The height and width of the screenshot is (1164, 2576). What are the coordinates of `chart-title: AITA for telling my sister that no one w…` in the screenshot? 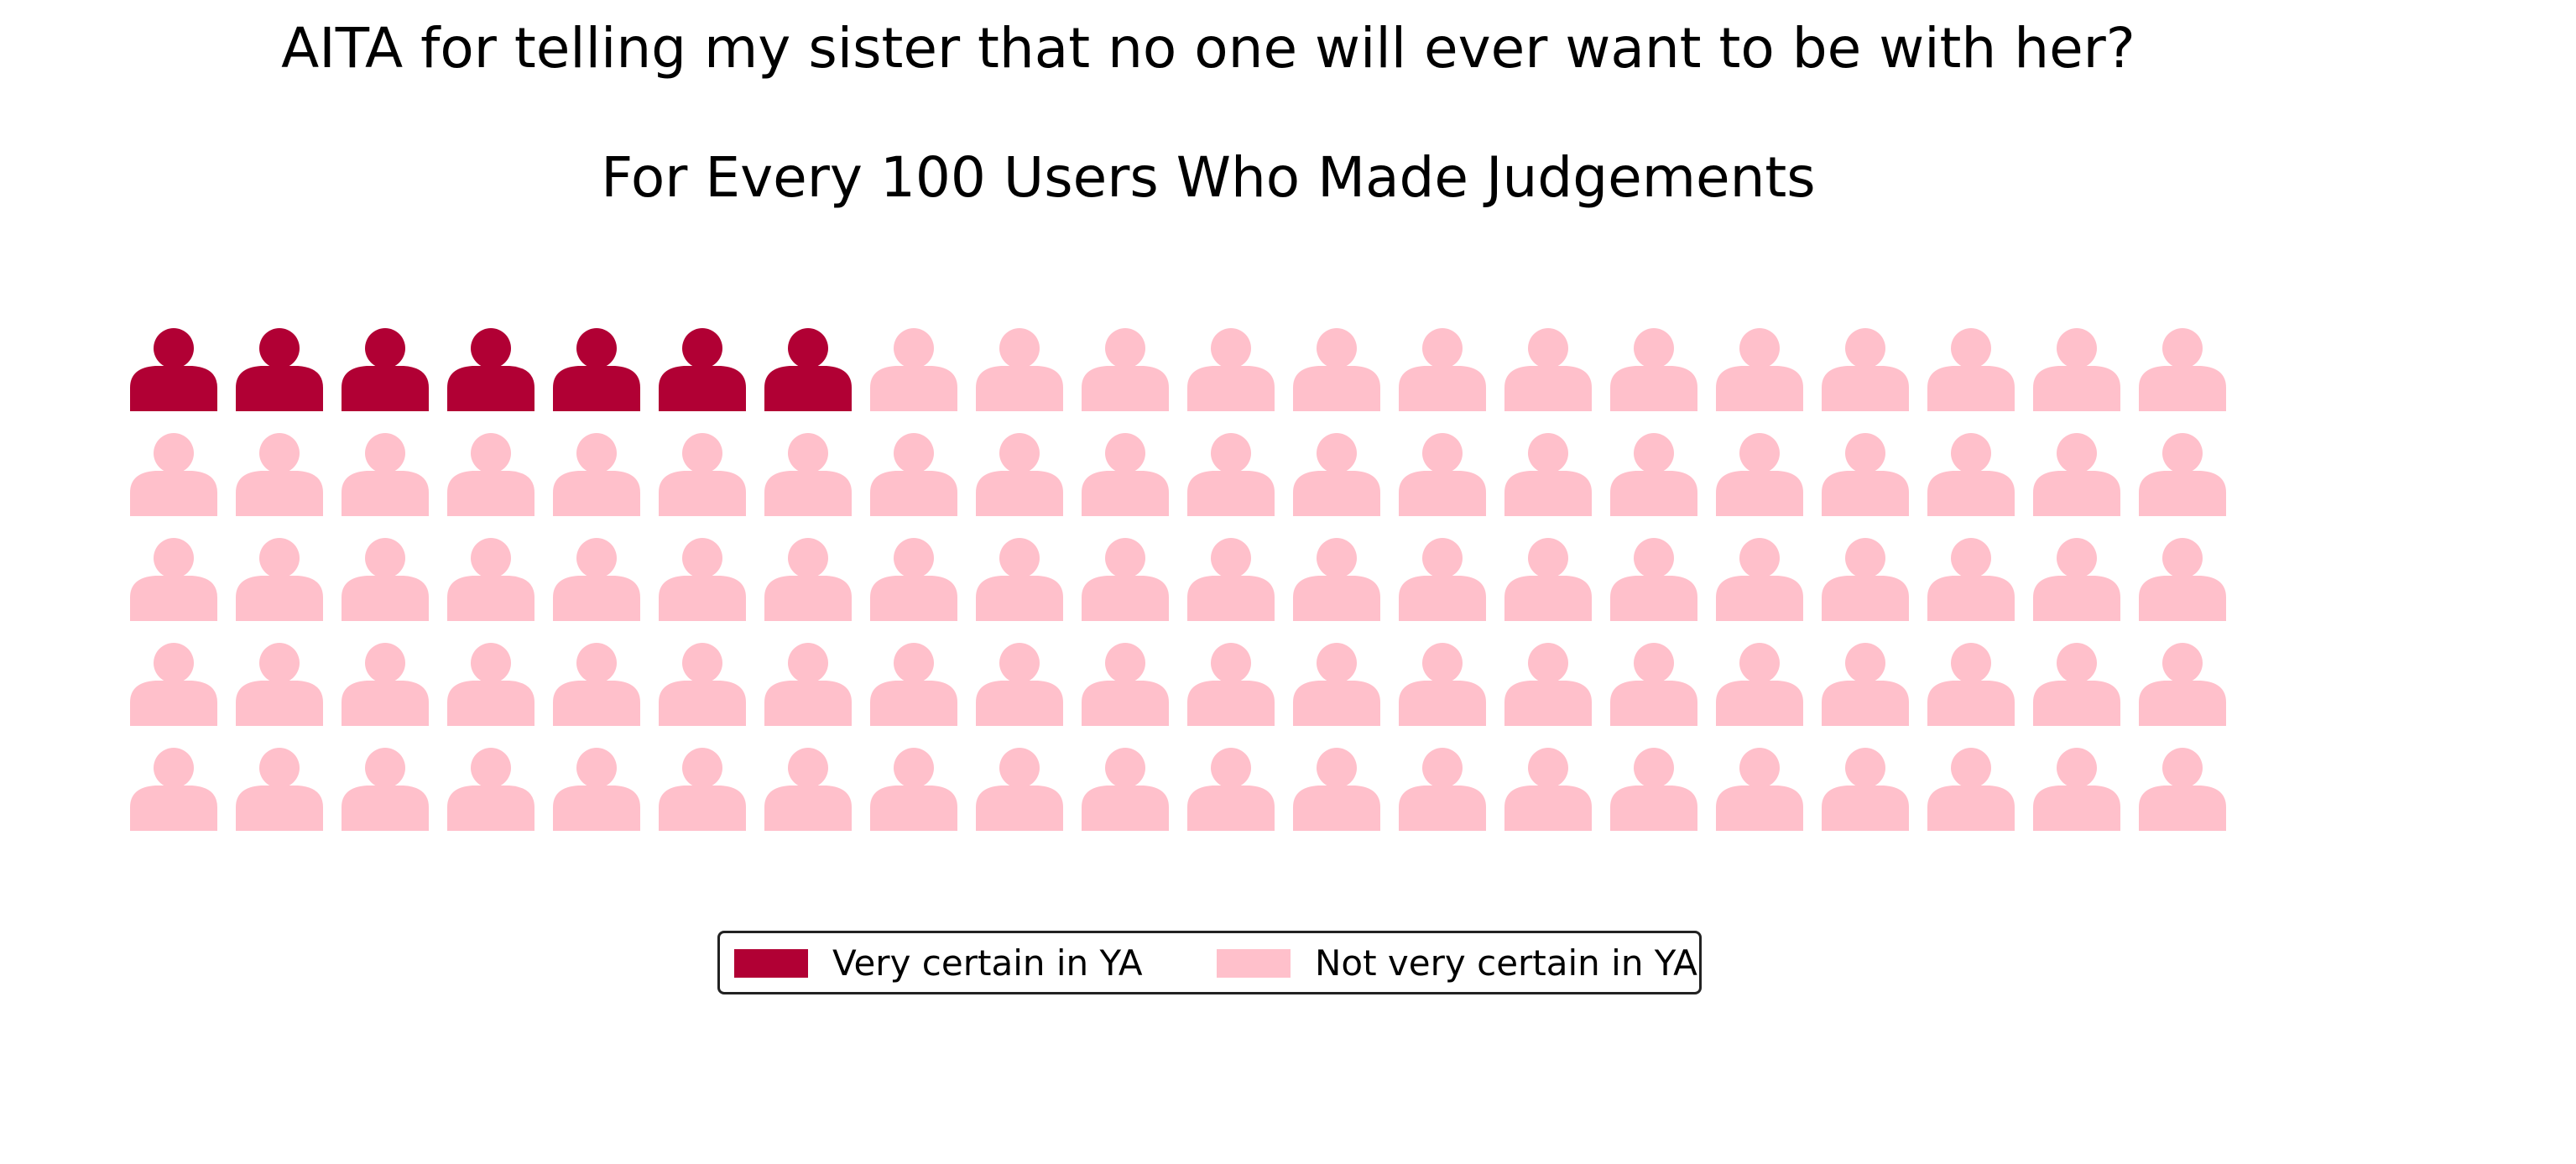 It's located at (1208, 48).